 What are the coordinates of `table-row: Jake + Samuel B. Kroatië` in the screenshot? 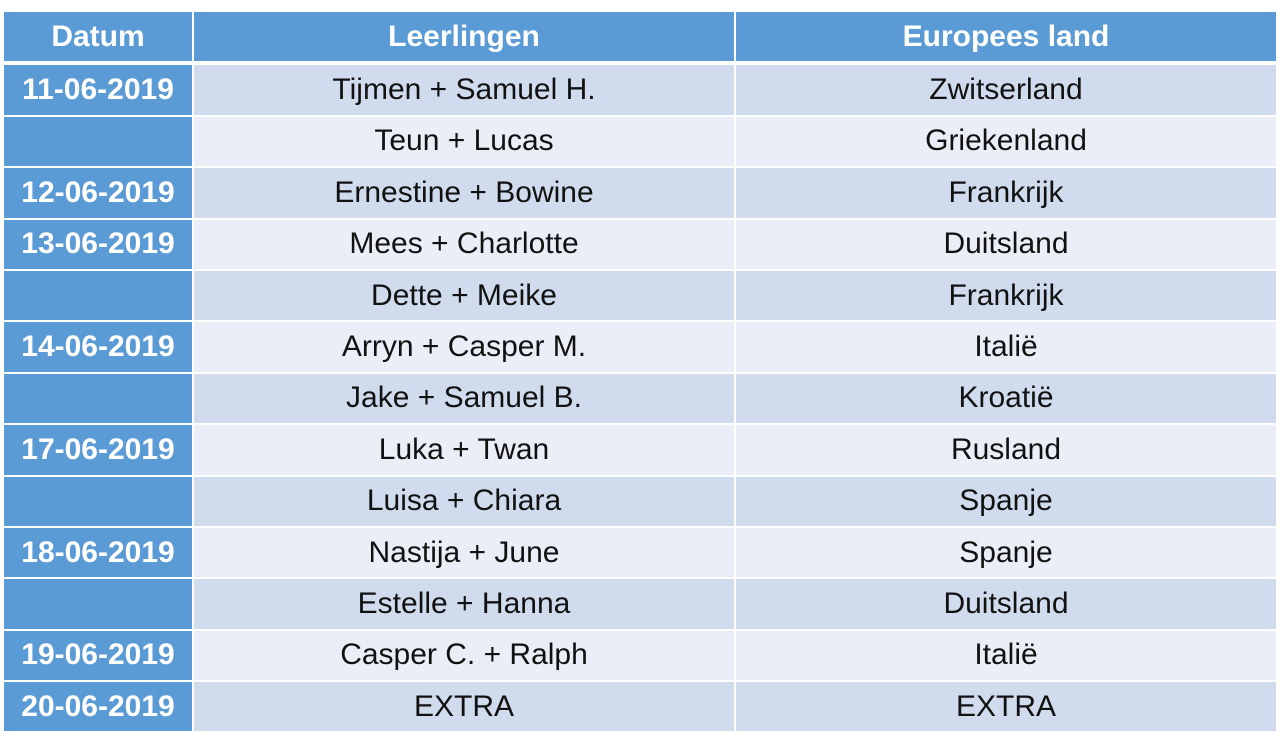 It's located at (640, 398).